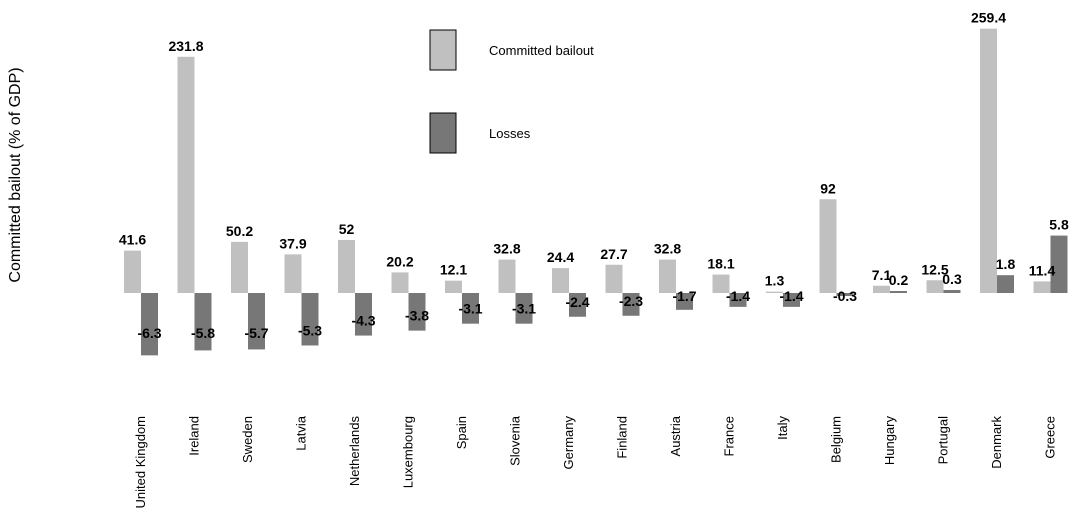  Describe the element at coordinates (675, 435) in the screenshot. I see `x-tick-label: Austria` at that location.